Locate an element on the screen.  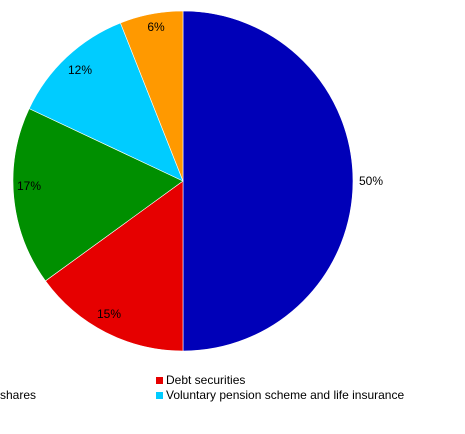
pie-label-1: 50% is located at coordinates (371, 181).